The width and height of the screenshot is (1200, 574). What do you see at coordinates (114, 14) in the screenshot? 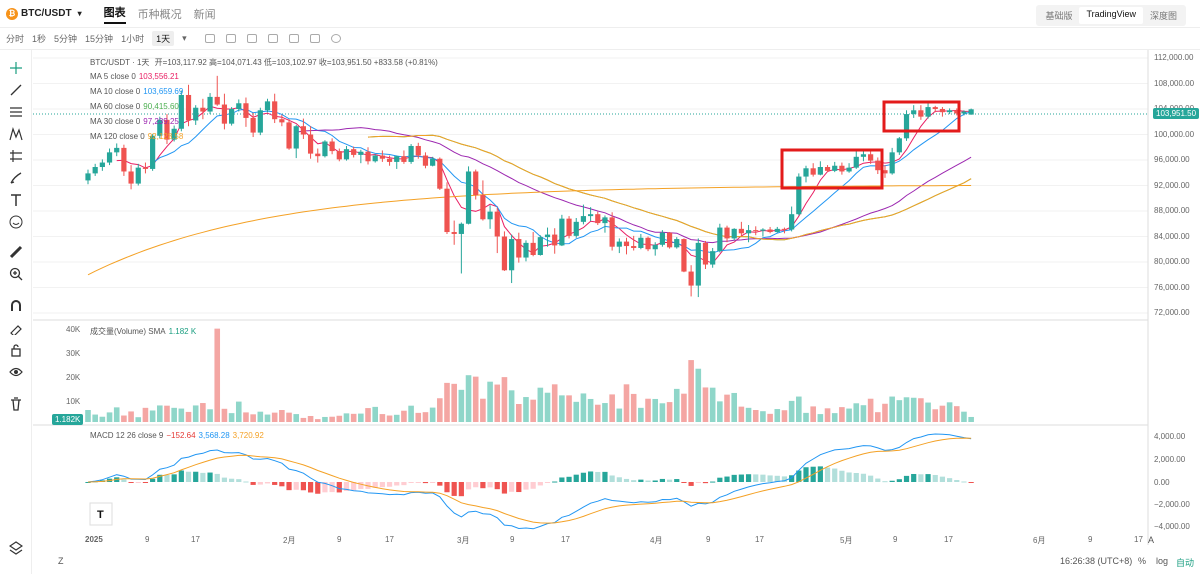
I see `tab-chart: 图表` at bounding box center [114, 14].